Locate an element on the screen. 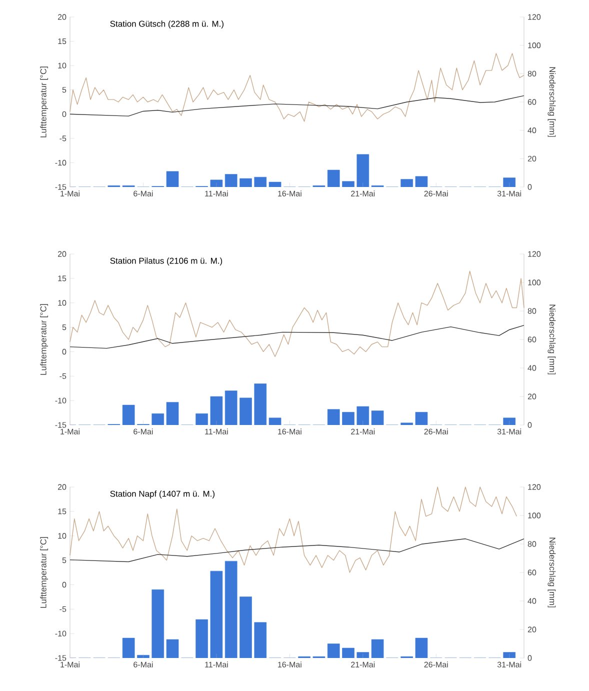 Image resolution: width=589 pixels, height=691 pixels. chart-title: Station Napf (1407 m ü. M.) is located at coordinates (162, 494).